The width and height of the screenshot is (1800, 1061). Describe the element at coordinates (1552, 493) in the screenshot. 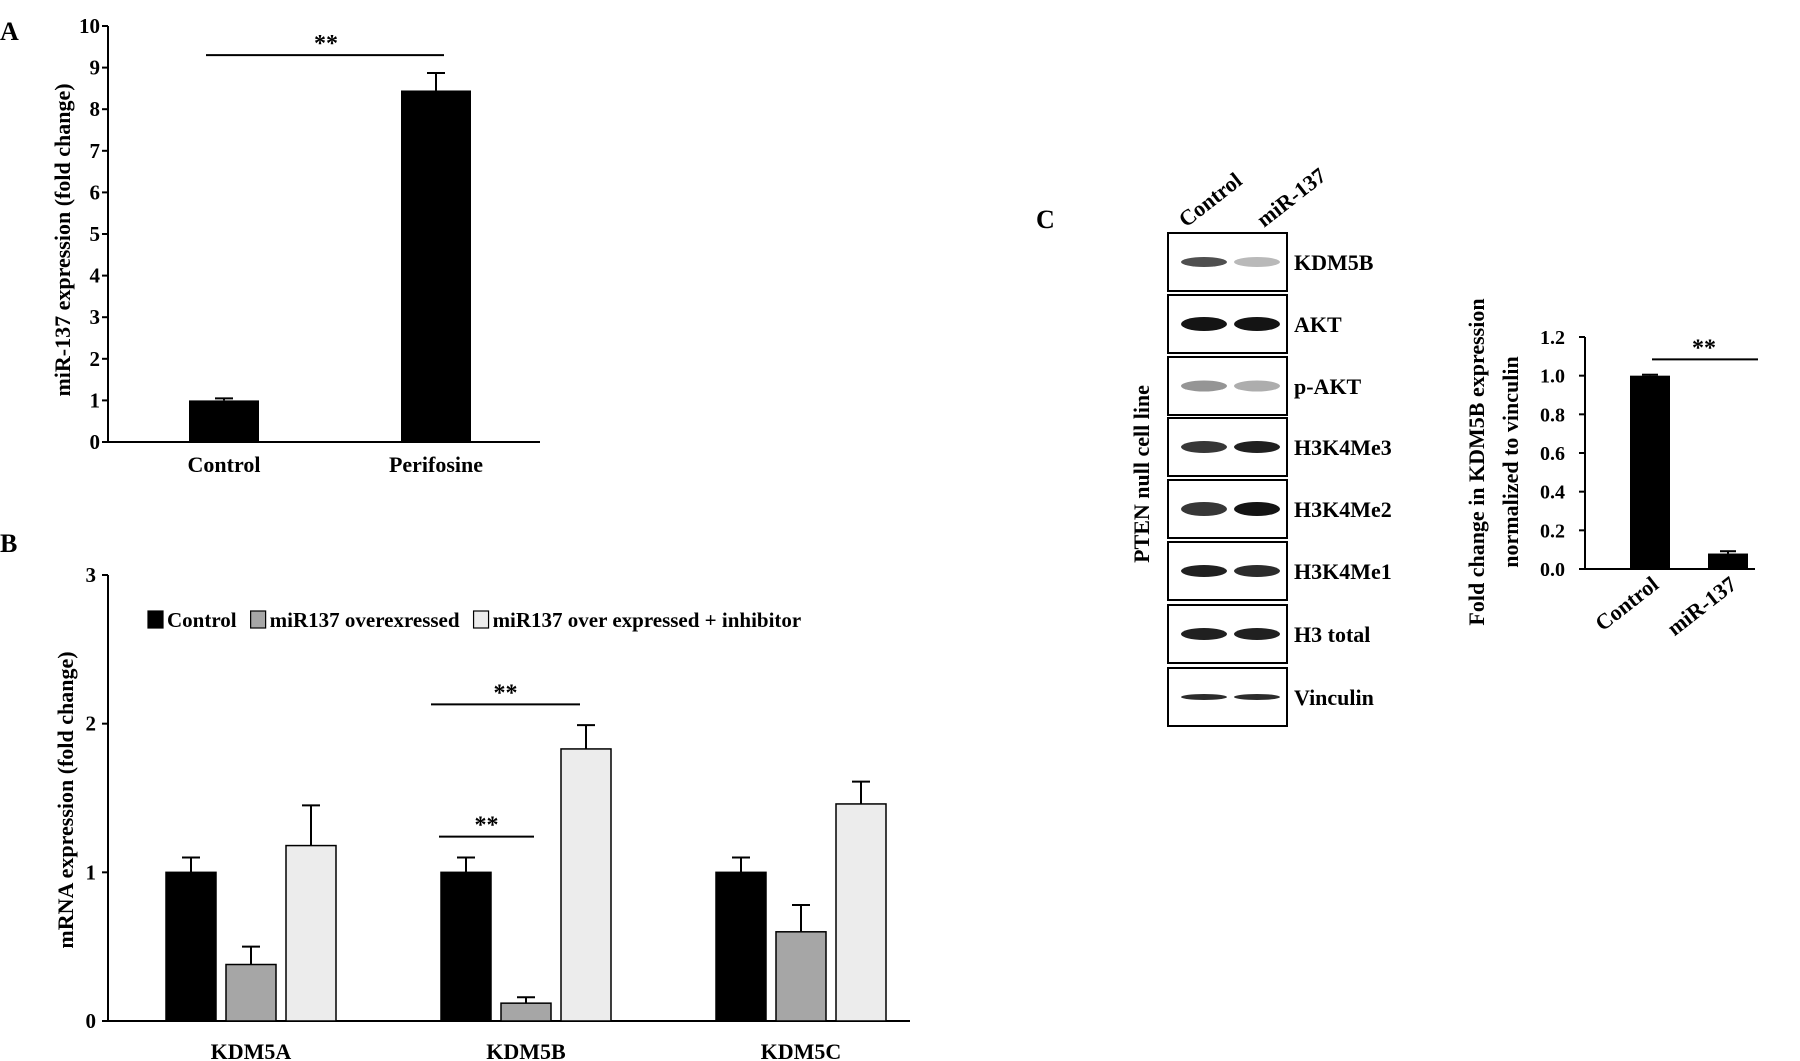

I see `y-tick-label: 0.4` at that location.